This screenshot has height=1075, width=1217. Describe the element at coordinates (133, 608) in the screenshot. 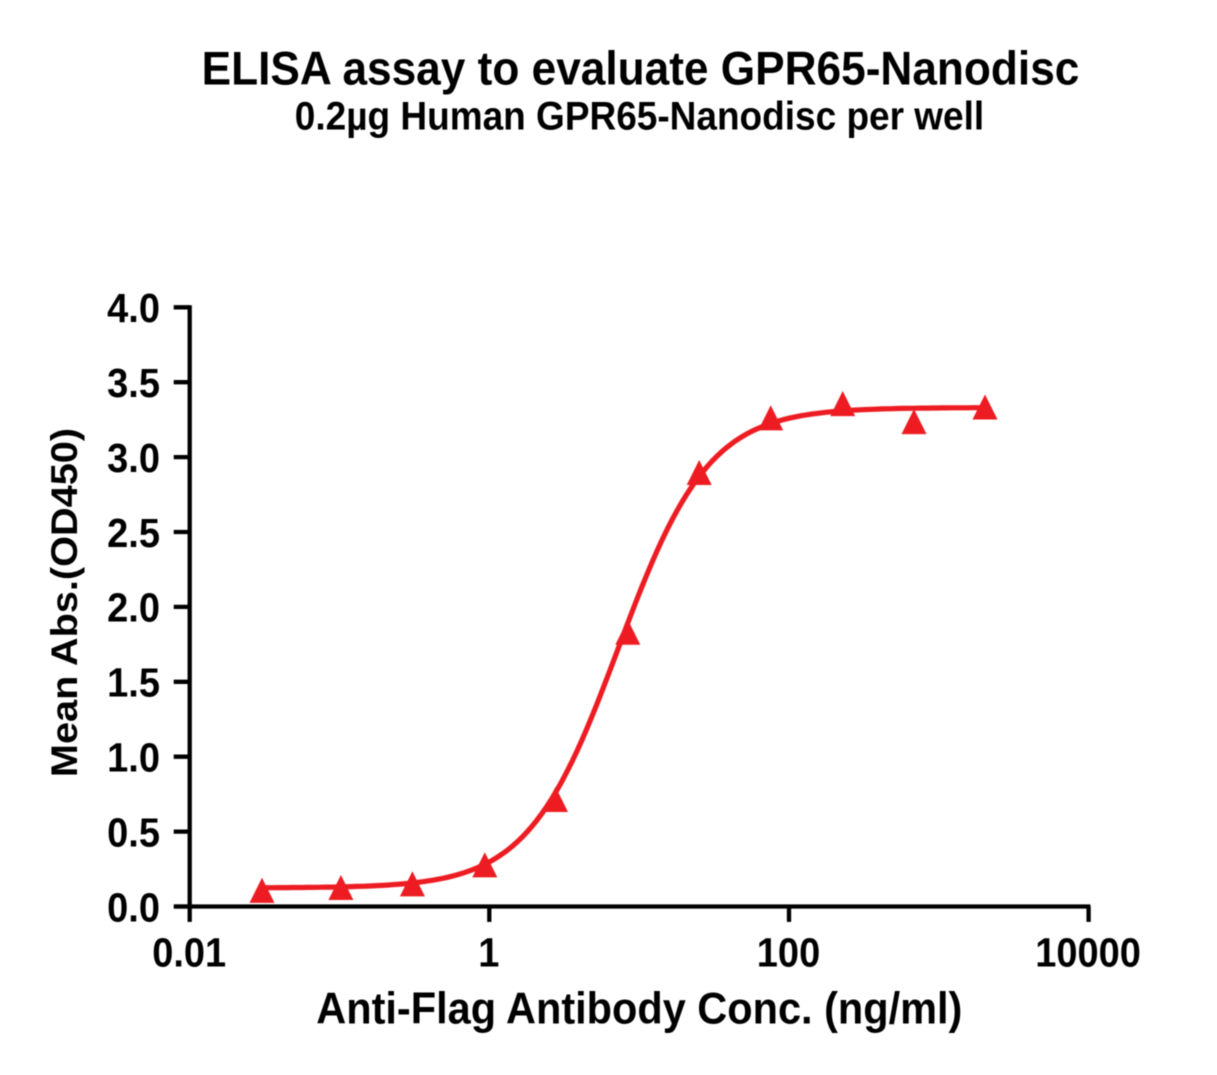

I see `svg-text: 2.0` at that location.